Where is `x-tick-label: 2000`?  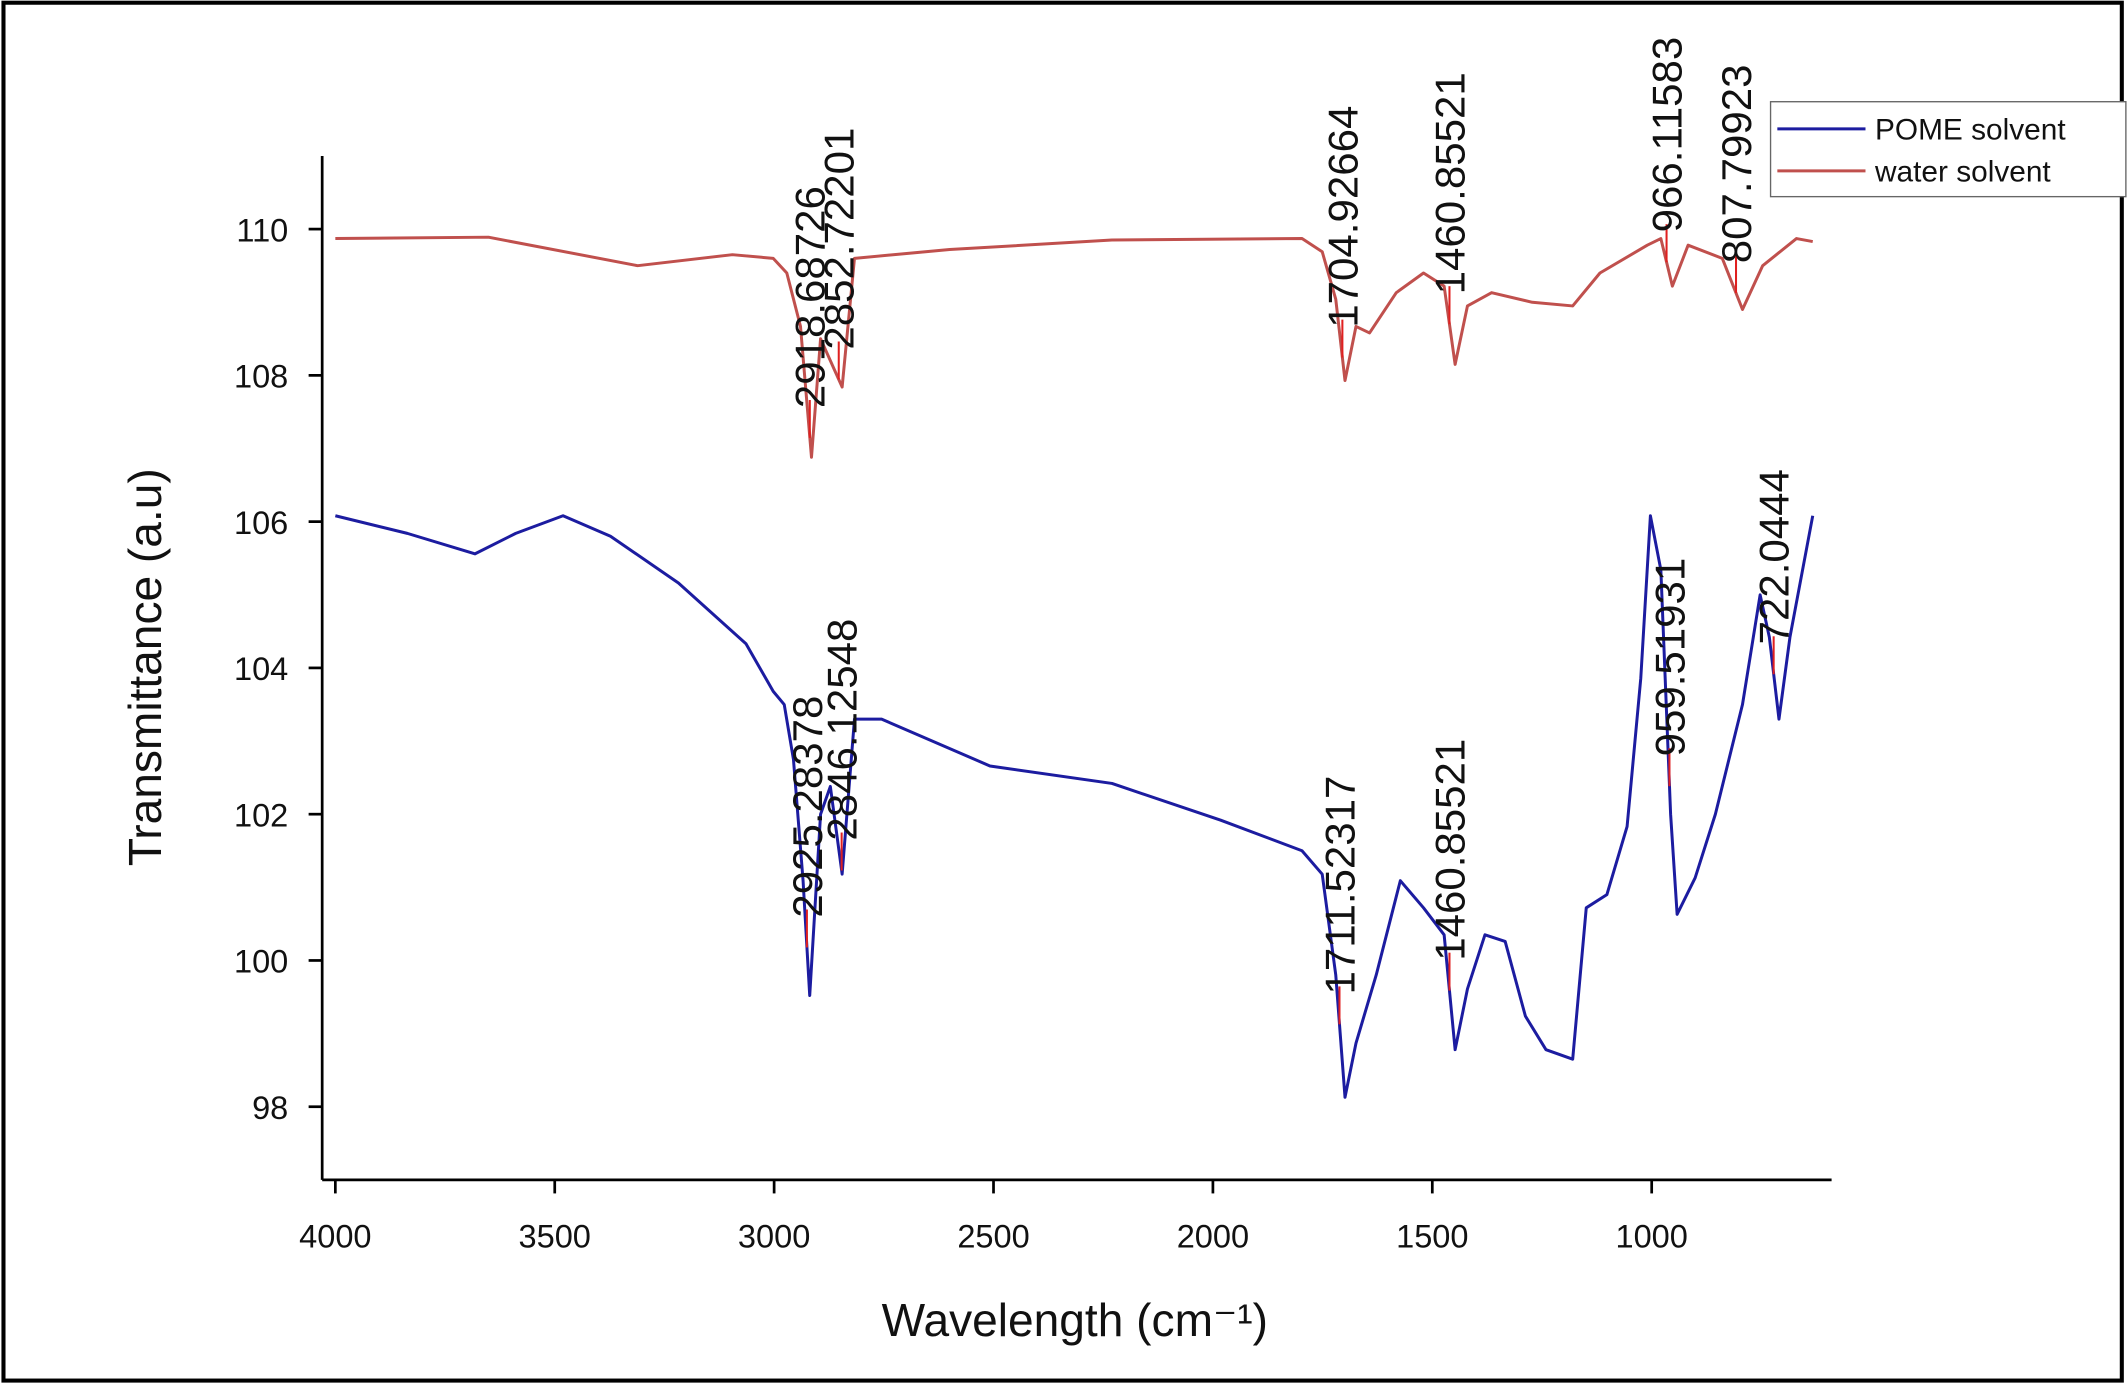 x-tick-label: 2000 is located at coordinates (1213, 1237).